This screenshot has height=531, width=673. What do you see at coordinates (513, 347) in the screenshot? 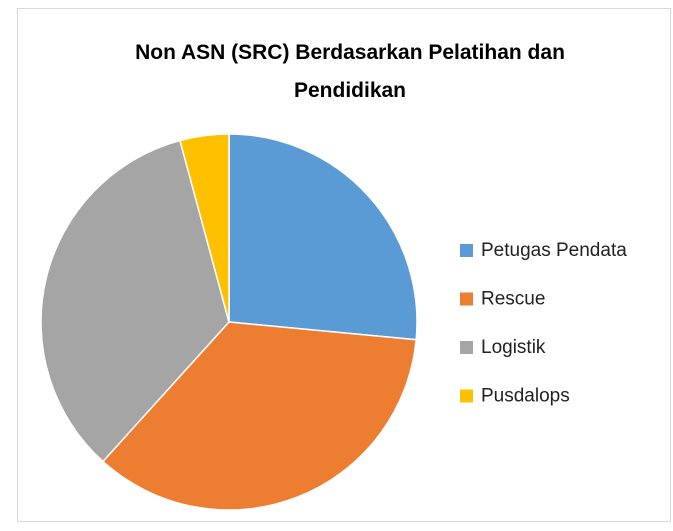
I see `legend-label: Logistik` at bounding box center [513, 347].